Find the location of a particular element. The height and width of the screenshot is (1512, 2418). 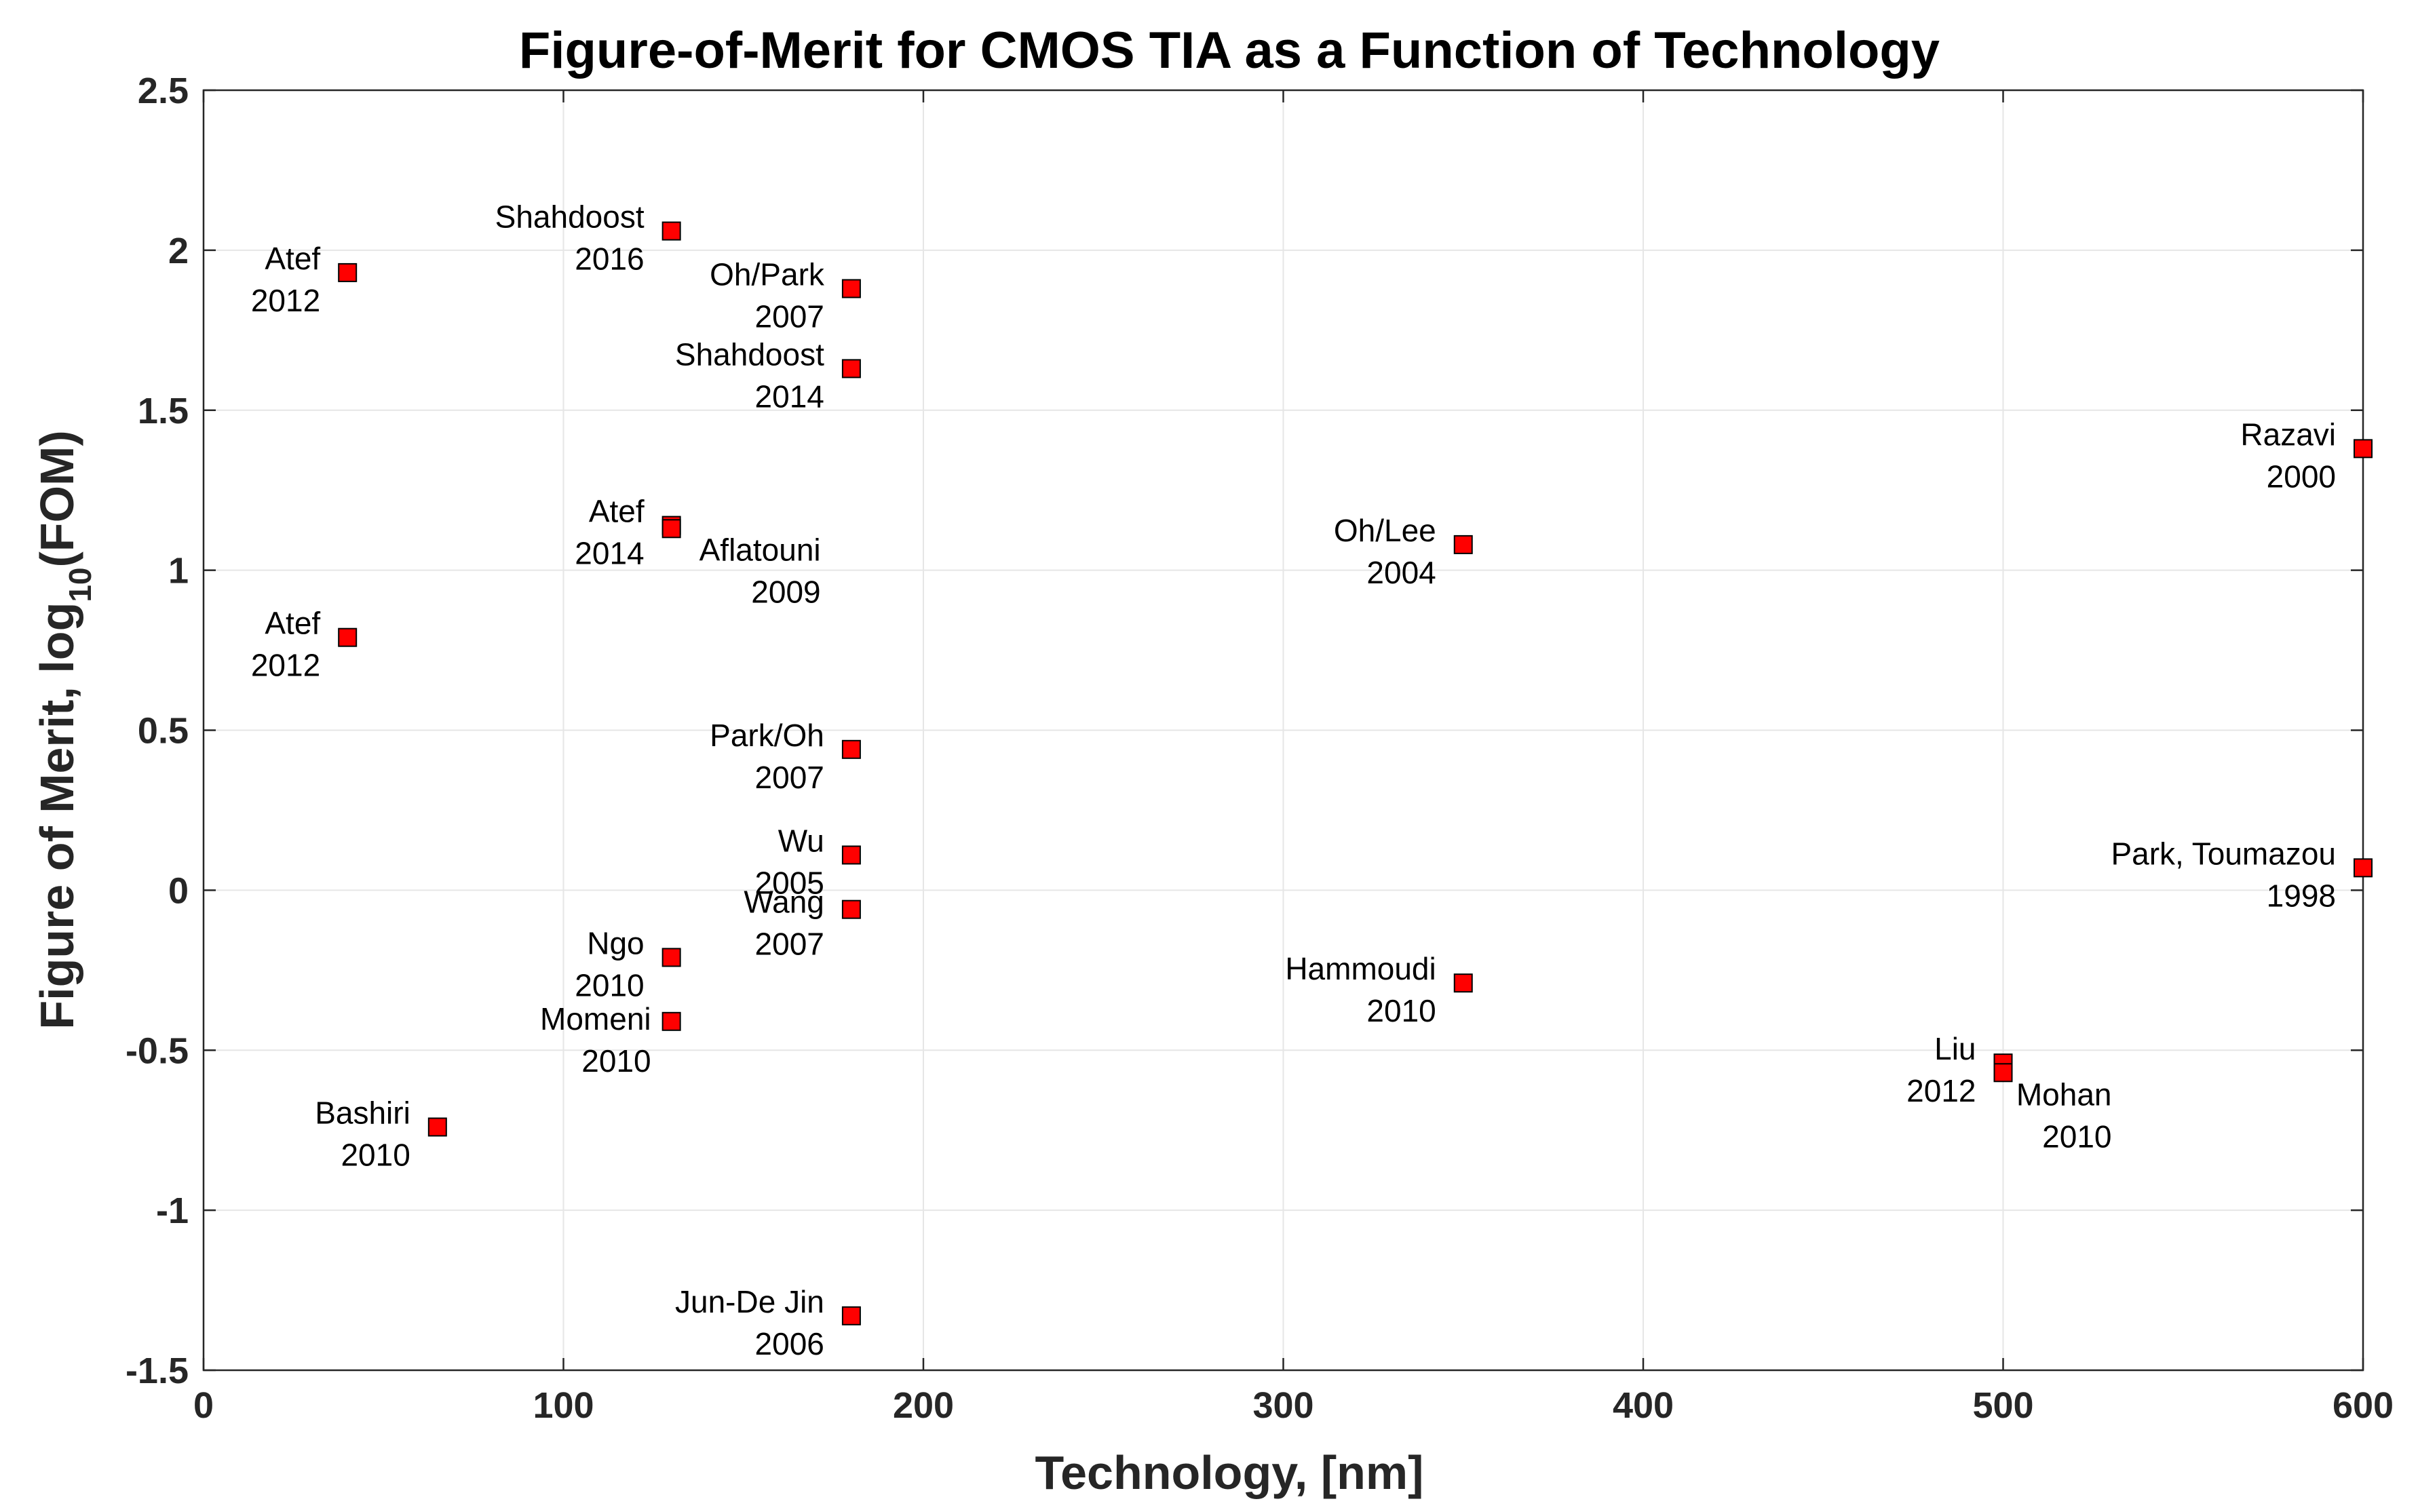

y-tick-label: 0 is located at coordinates (178, 891).